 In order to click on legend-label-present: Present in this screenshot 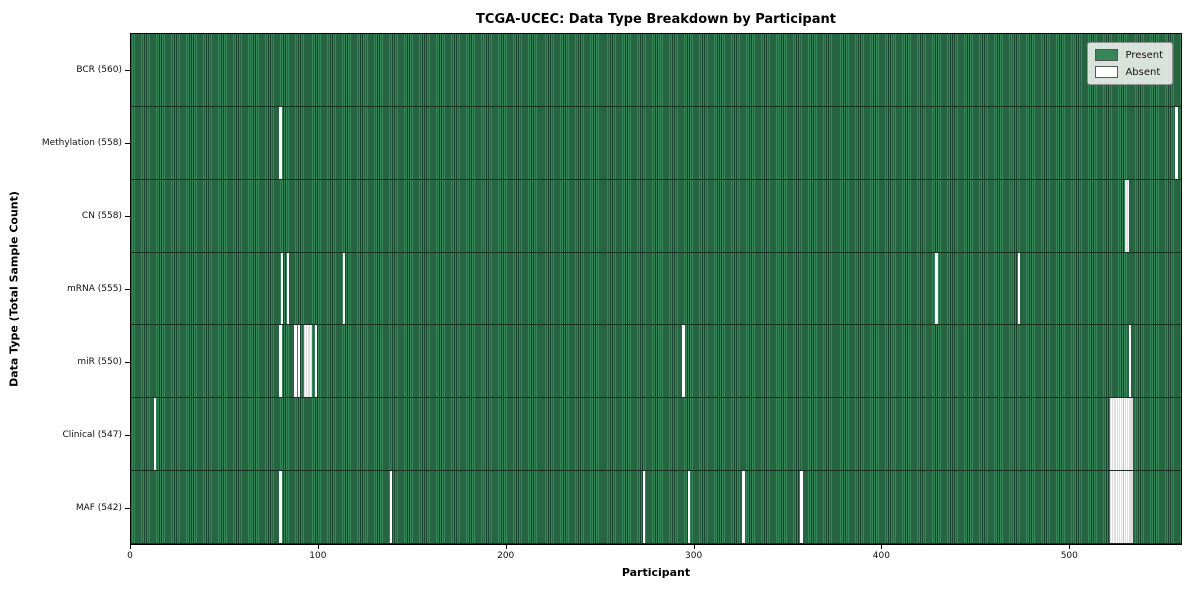, I will do `click(1144, 55)`.